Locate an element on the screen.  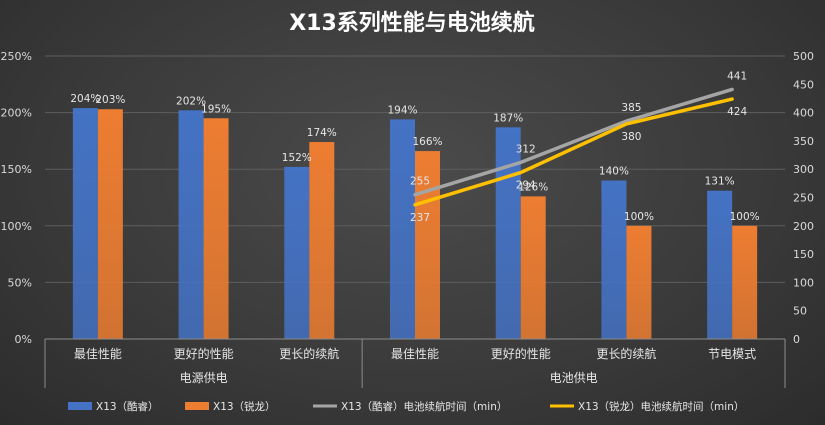
y-right-tick-label: 400 is located at coordinates (803, 113).